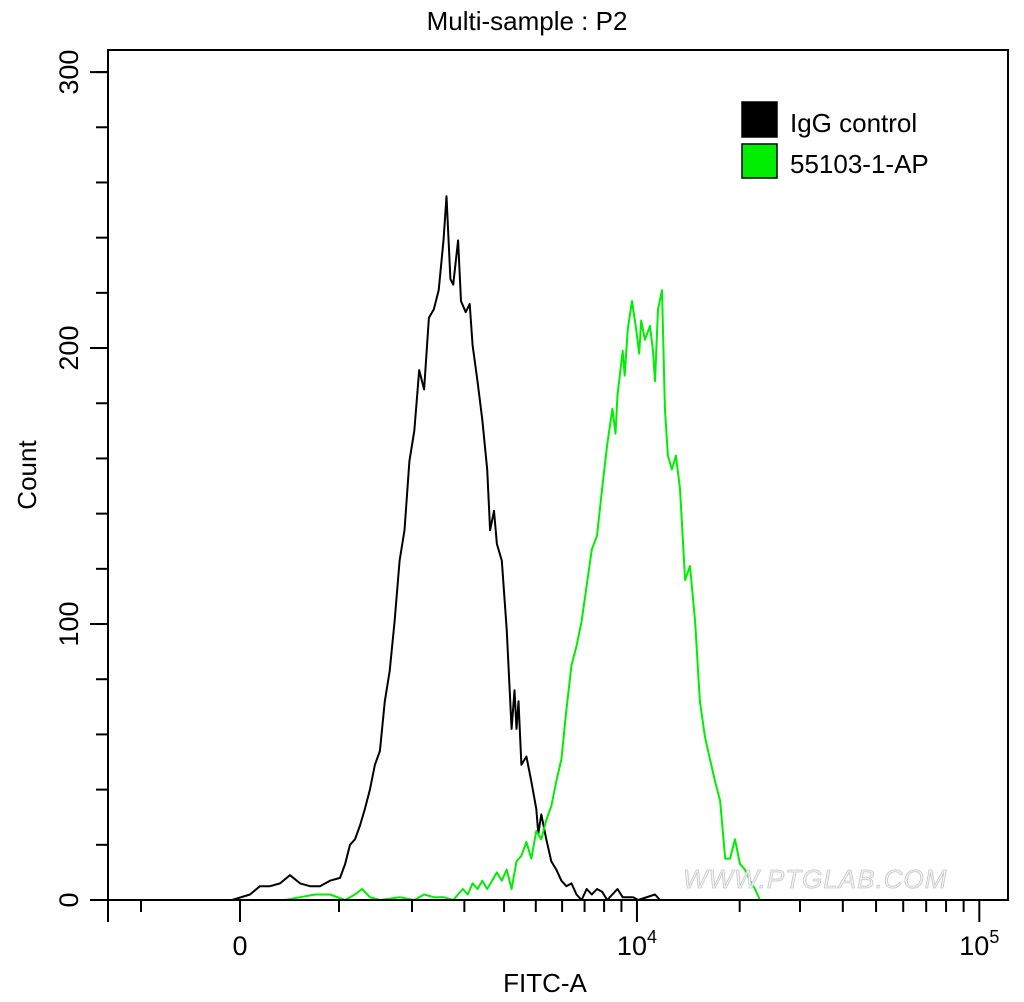  I want to click on y-tick-label: 200, so click(69, 348).